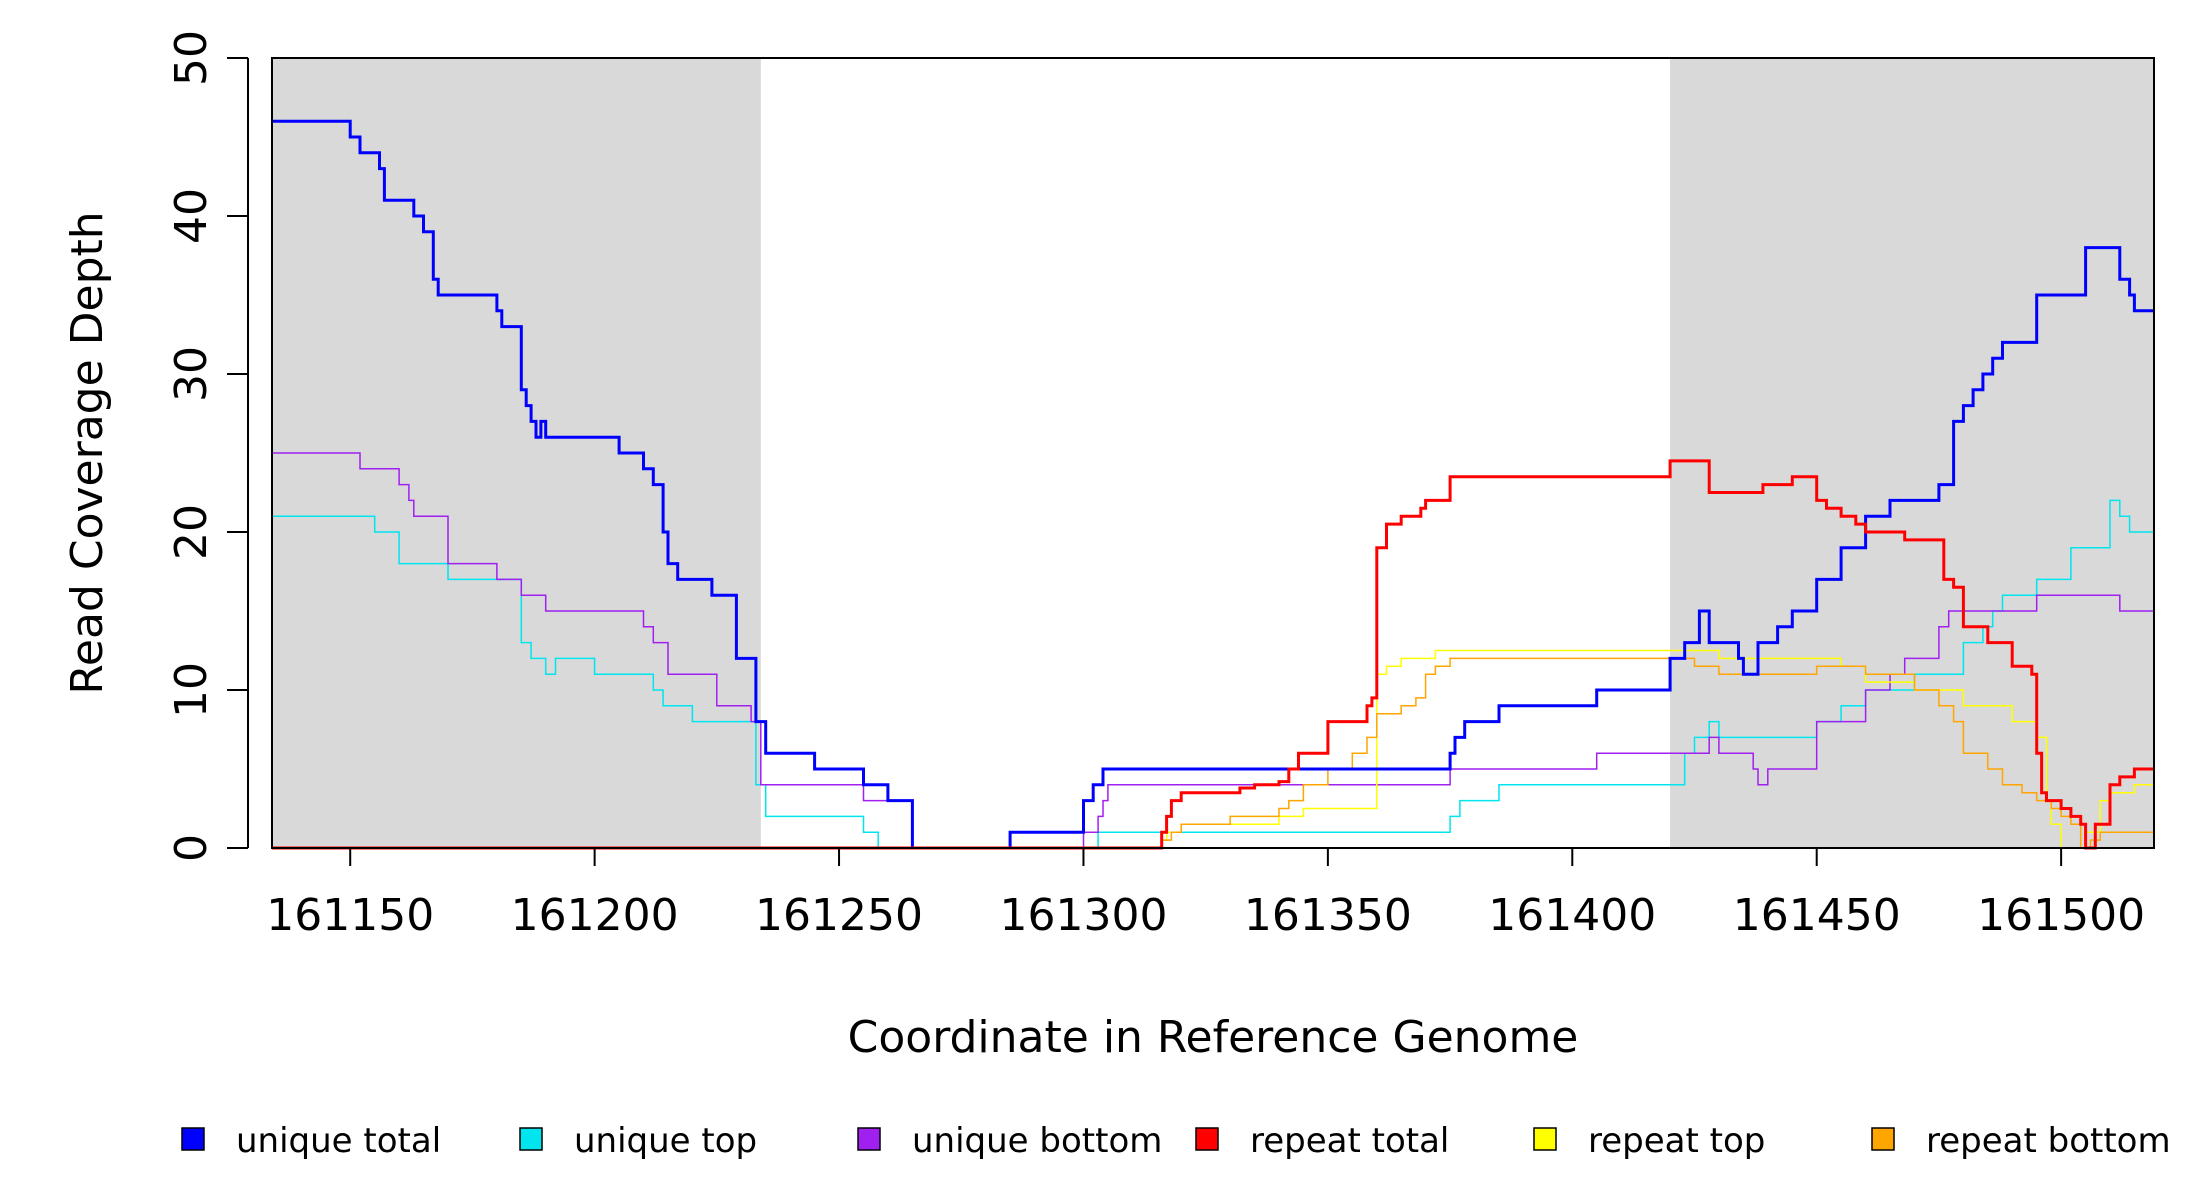  What do you see at coordinates (839, 915) in the screenshot?
I see `x-tick-label-161250: 161250` at bounding box center [839, 915].